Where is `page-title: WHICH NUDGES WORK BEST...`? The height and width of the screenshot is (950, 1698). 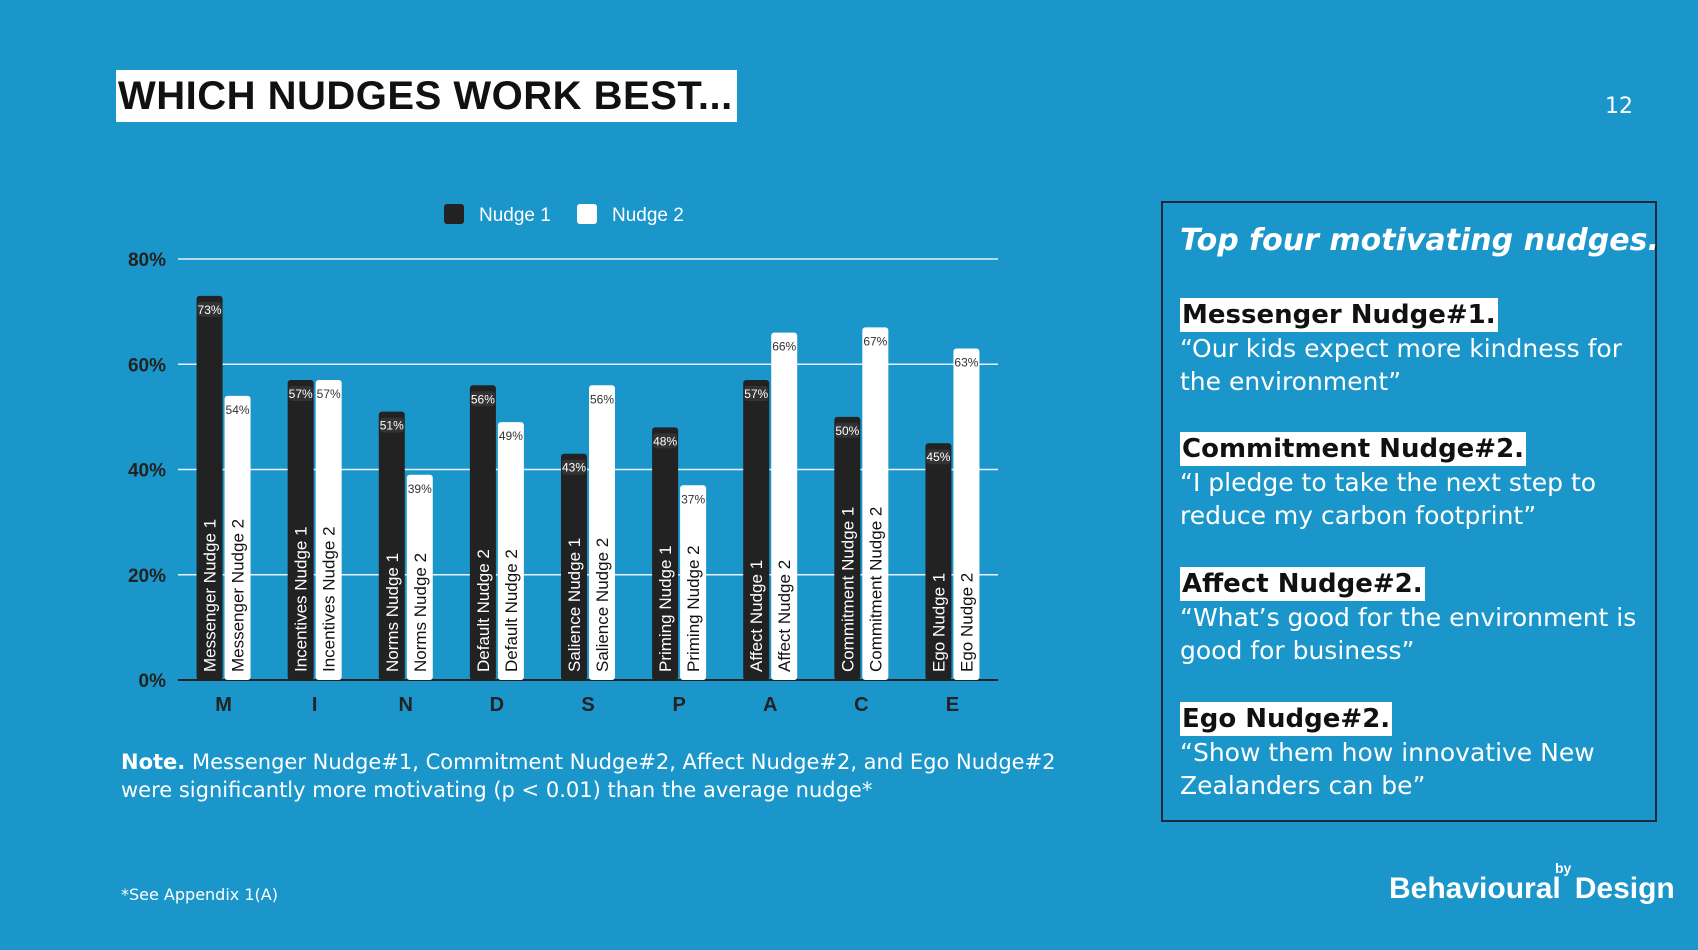 page-title: WHICH NUDGES WORK BEST... is located at coordinates (426, 96).